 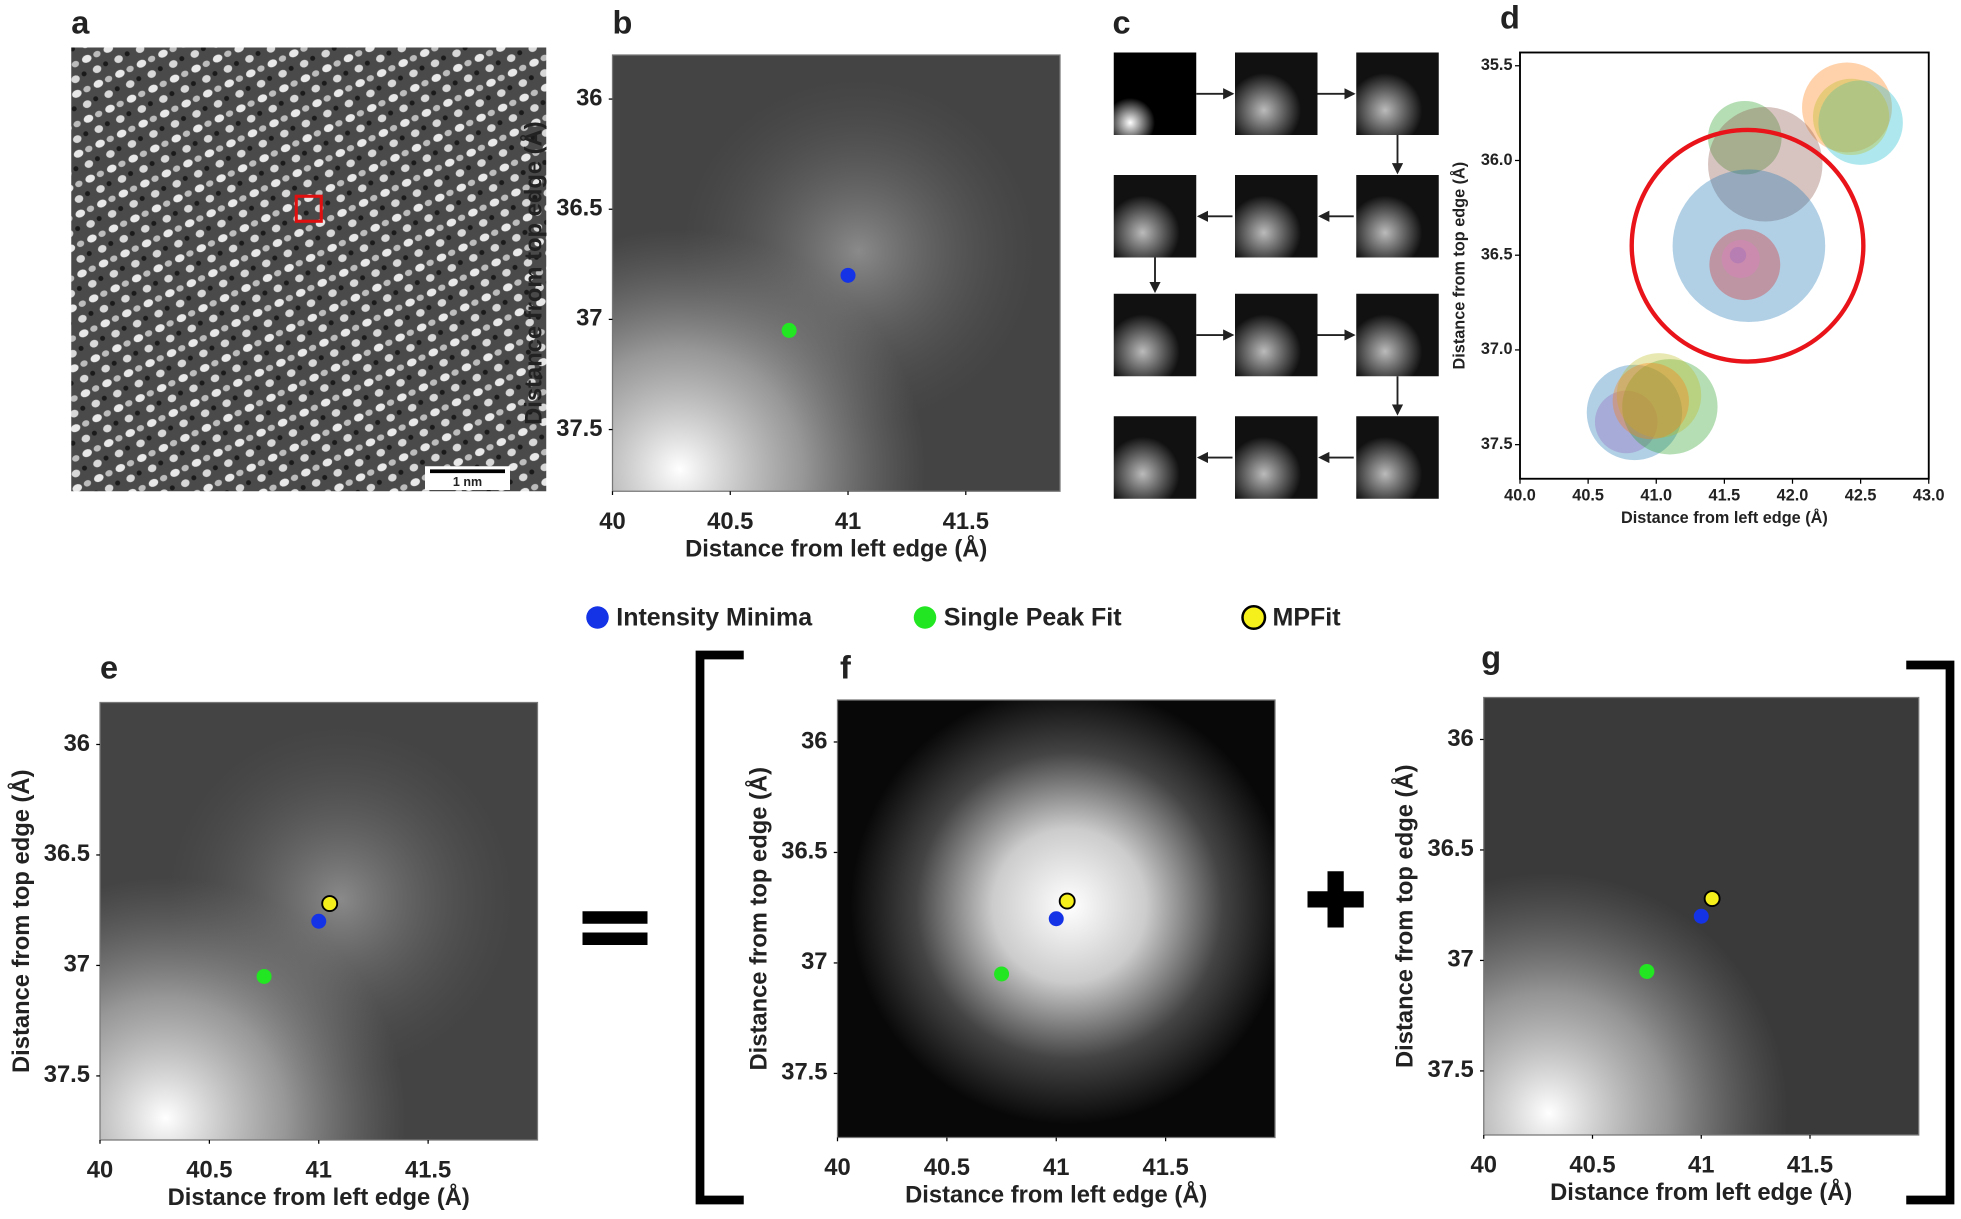 I want to click on plus-sign, so click(x=1335, y=899).